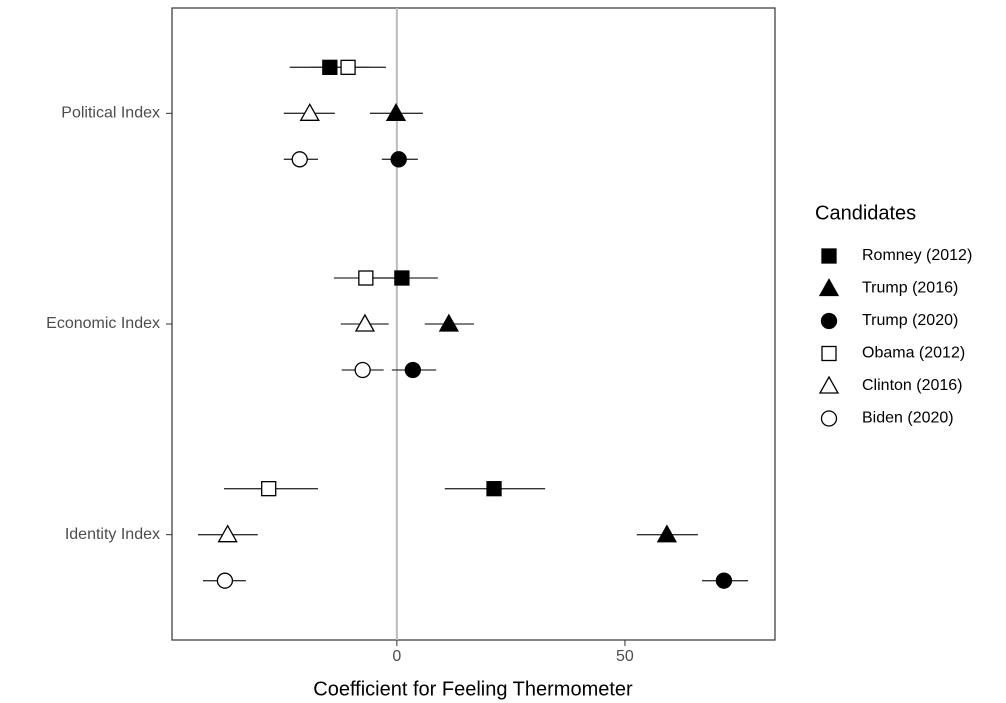 The height and width of the screenshot is (703, 1006). Describe the element at coordinates (912, 385) in the screenshot. I see `legend-label: Clinton (2016)` at that location.